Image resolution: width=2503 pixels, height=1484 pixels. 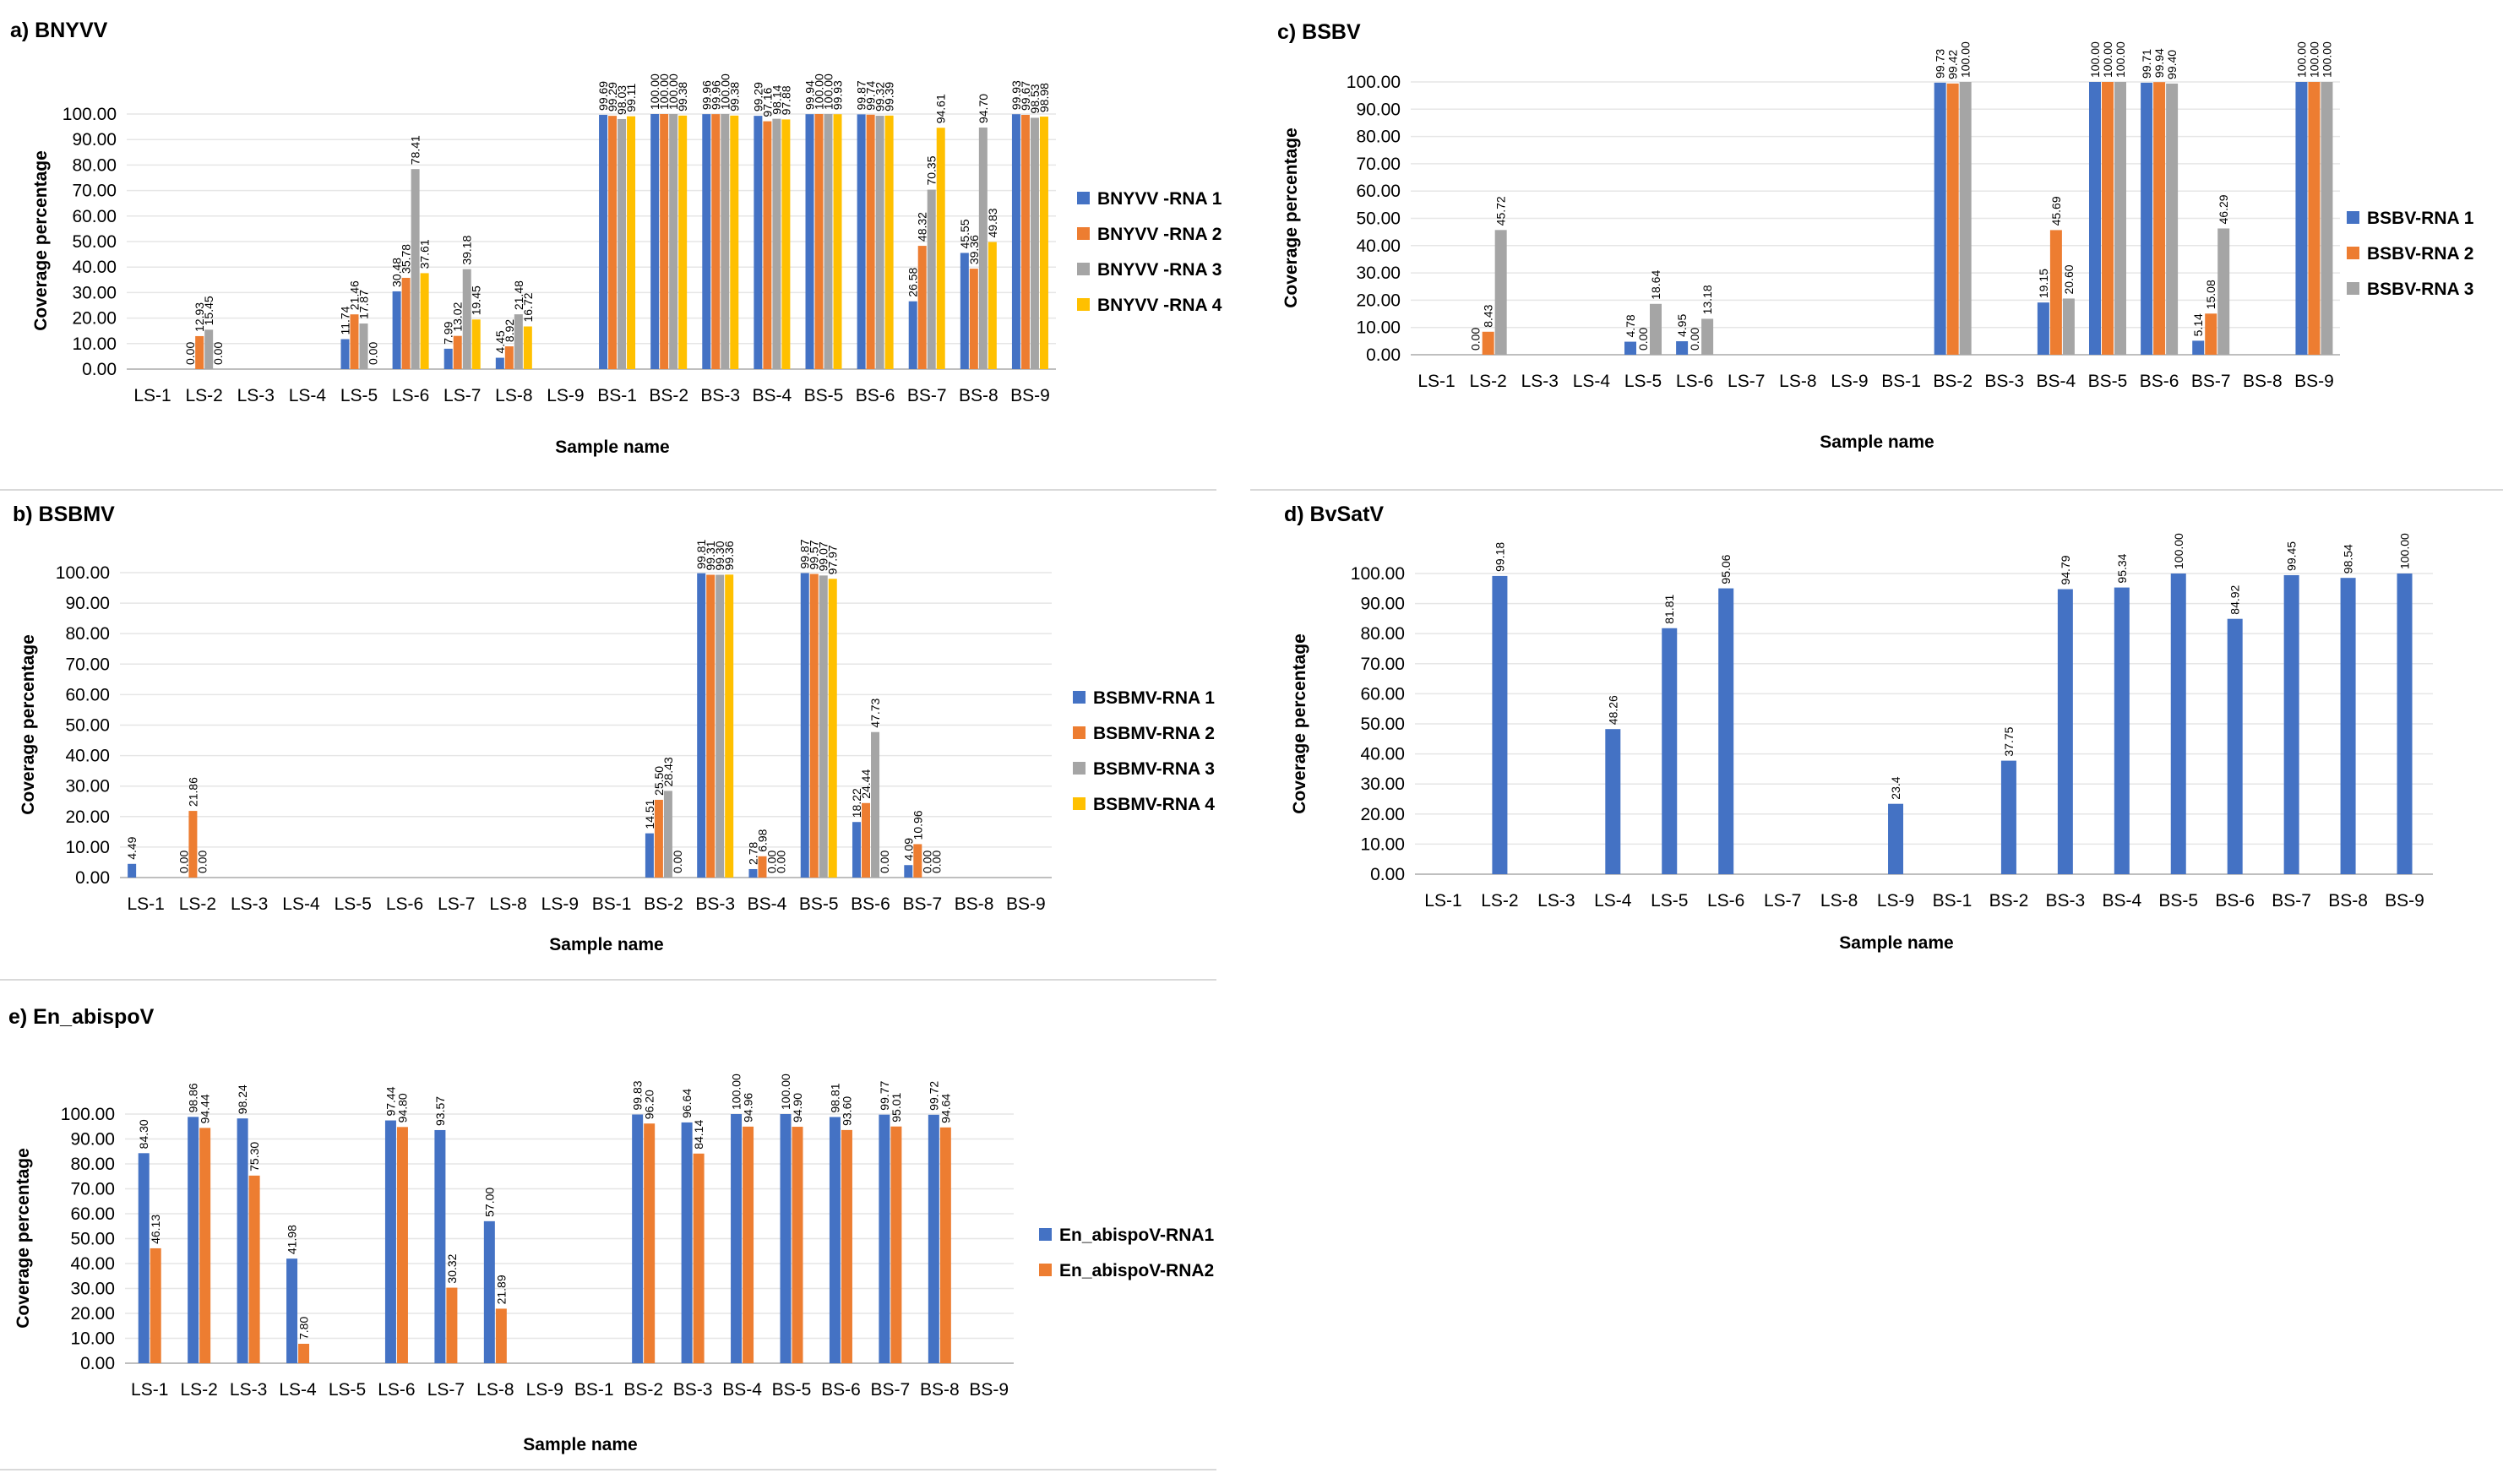 What do you see at coordinates (777, 99) in the screenshot?
I see `chart-a-data-label: 98.14` at bounding box center [777, 99].